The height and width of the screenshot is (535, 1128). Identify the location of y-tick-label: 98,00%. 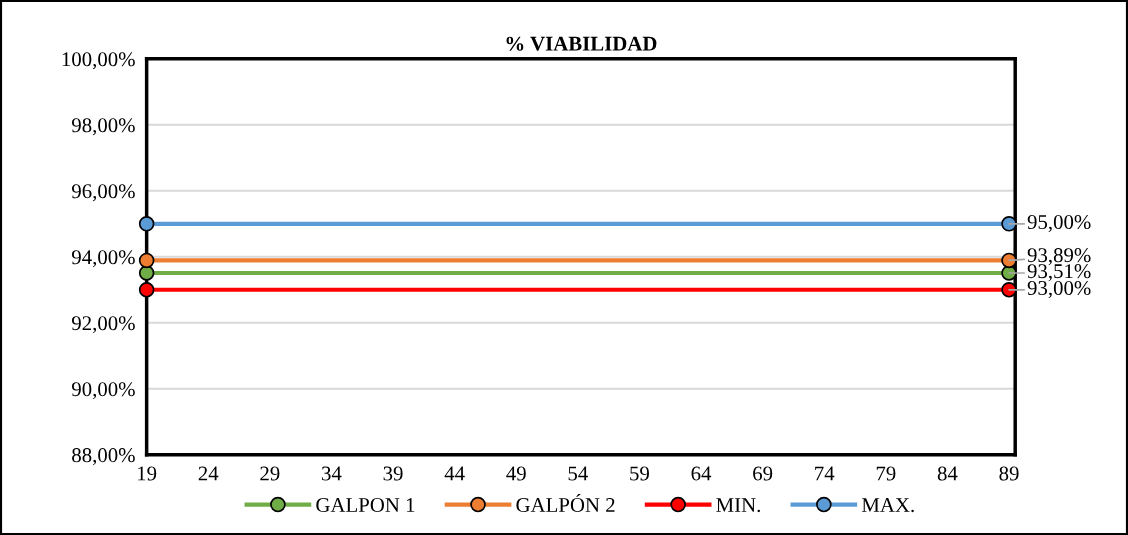
(103, 127).